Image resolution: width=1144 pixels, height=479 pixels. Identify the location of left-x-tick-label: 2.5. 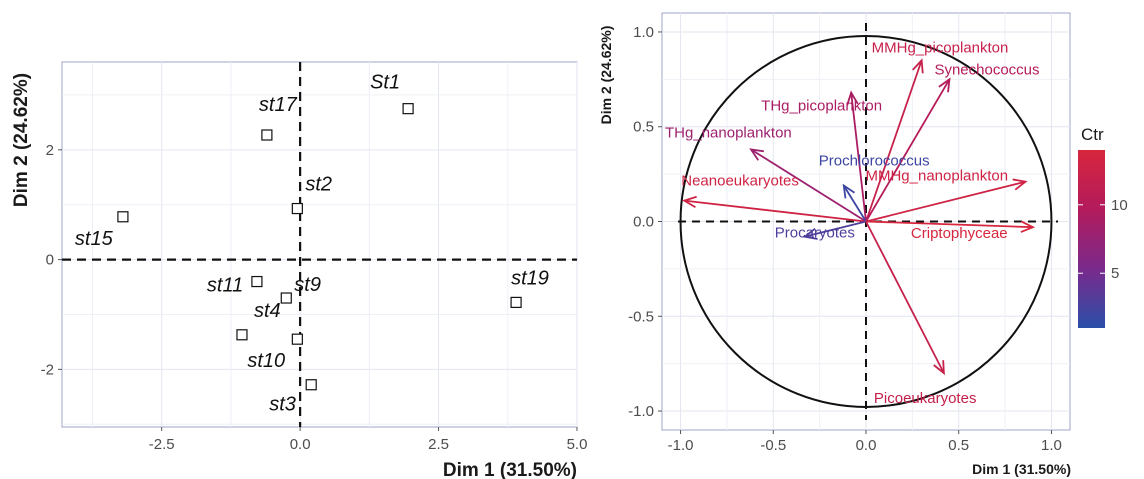
(438, 444).